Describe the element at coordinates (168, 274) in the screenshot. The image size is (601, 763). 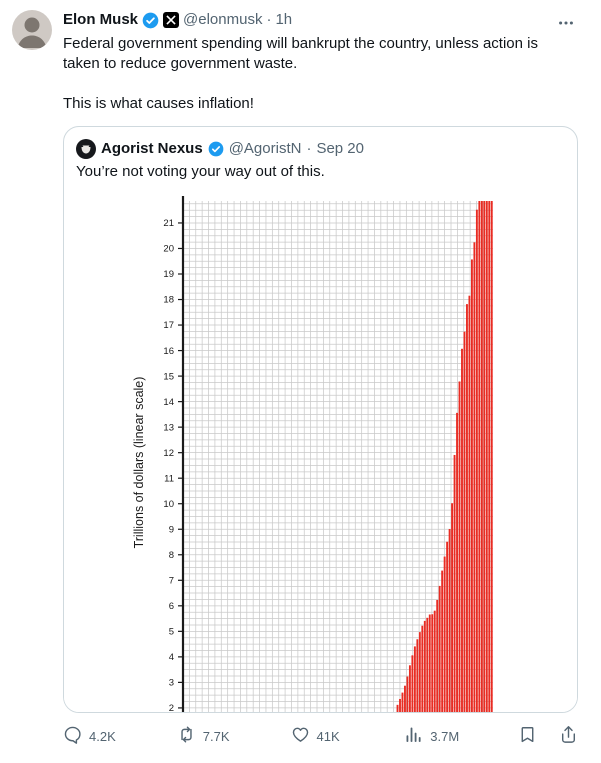
I see `svg-text: 19` at that location.